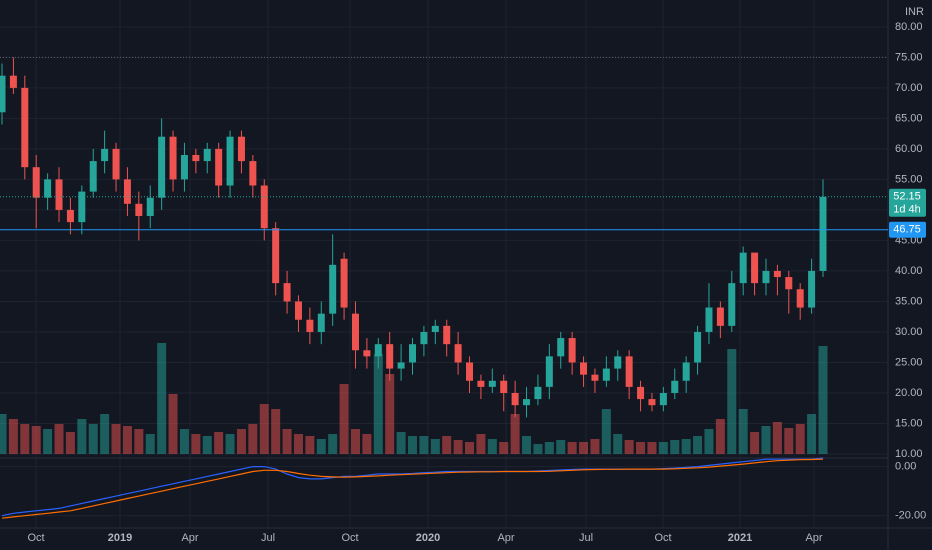  What do you see at coordinates (914, 12) in the screenshot?
I see `currency-label: INR` at bounding box center [914, 12].